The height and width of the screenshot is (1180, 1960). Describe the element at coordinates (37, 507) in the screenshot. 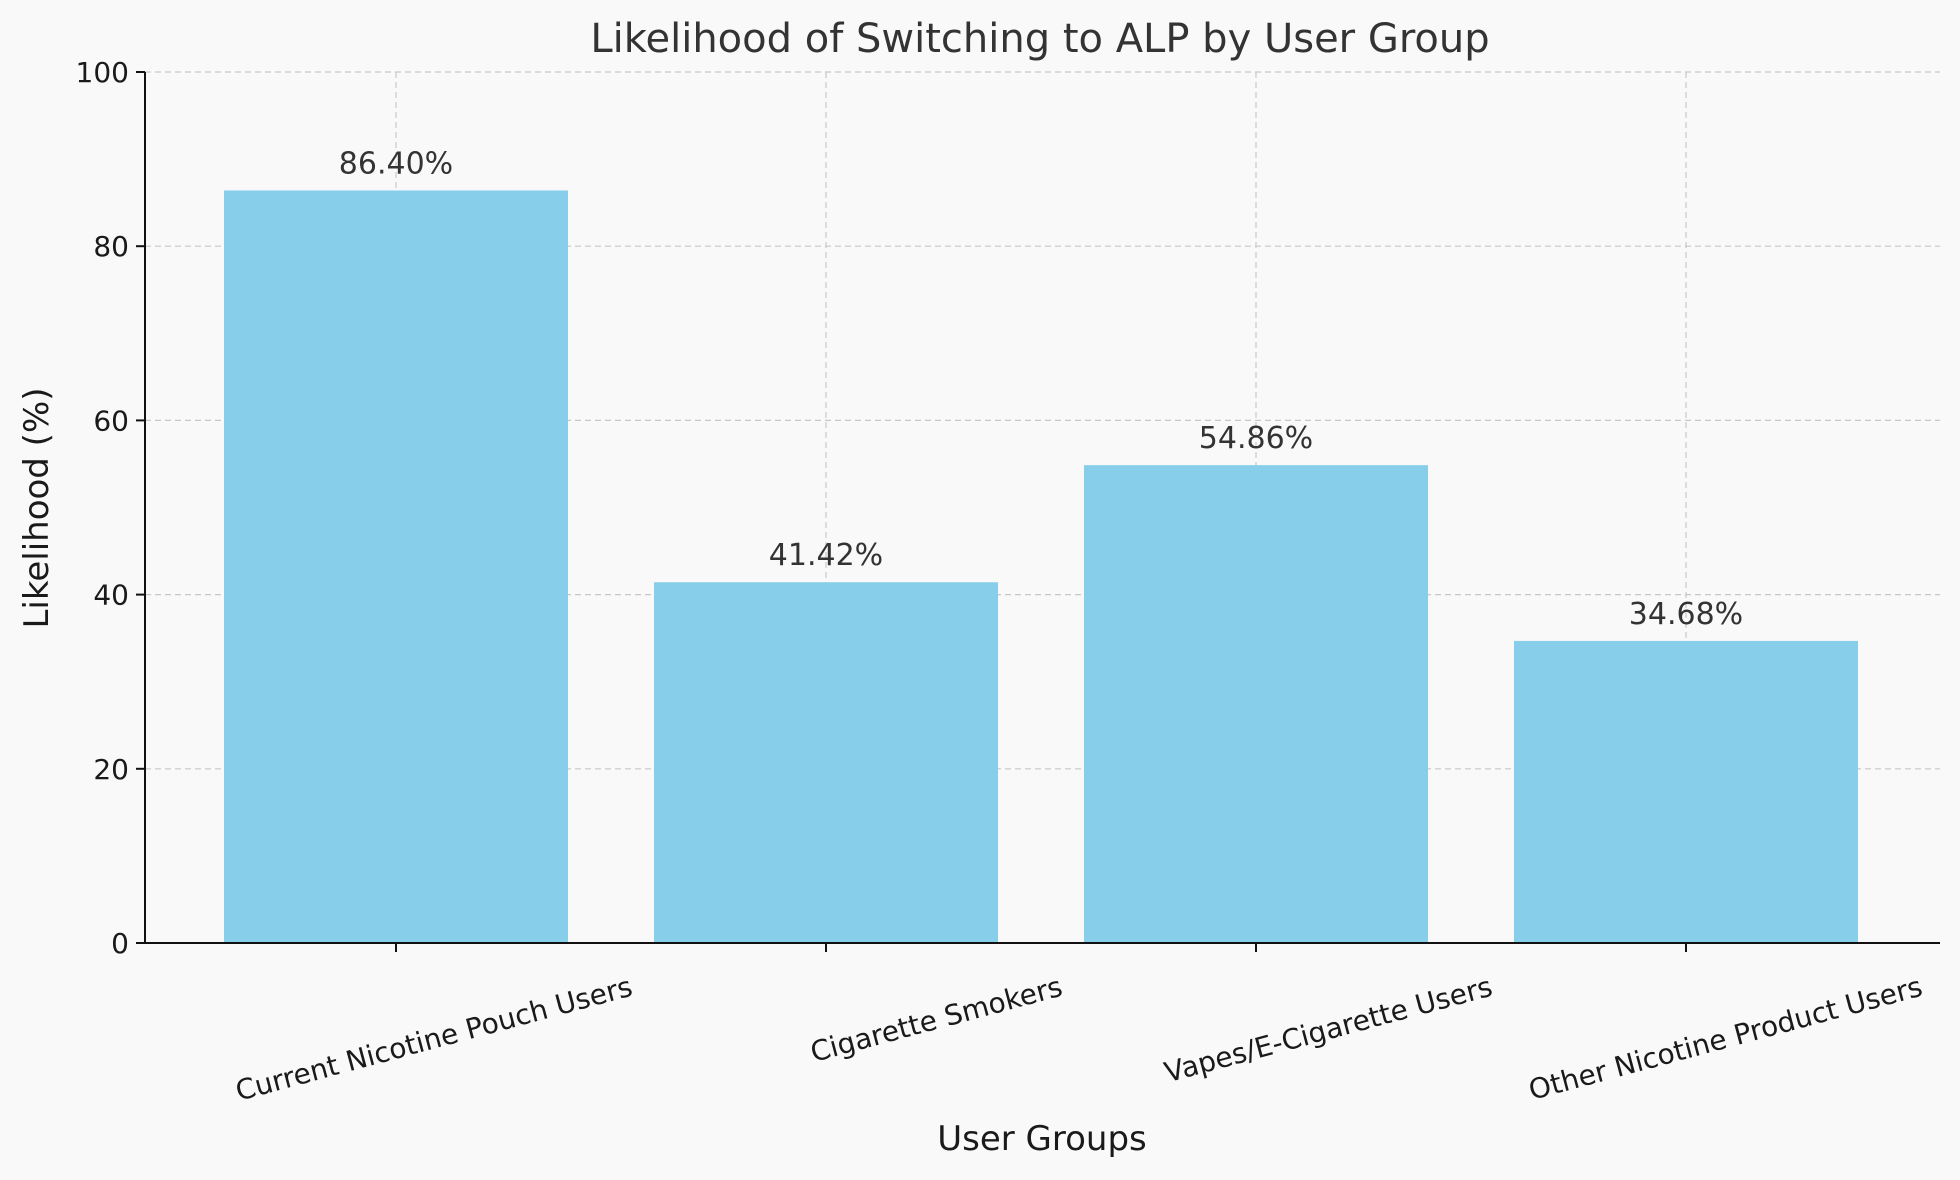

I see `y-axis-title: Likelihood (%)` at that location.